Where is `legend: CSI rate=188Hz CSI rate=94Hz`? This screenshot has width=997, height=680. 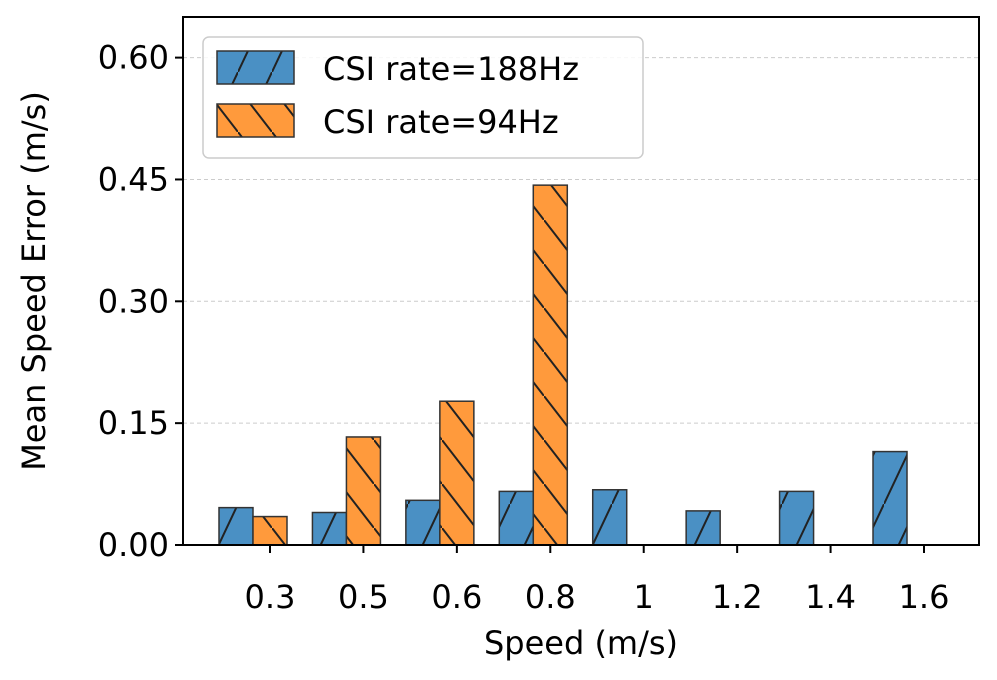 legend: CSI rate=188Hz CSI rate=94Hz is located at coordinates (423, 97).